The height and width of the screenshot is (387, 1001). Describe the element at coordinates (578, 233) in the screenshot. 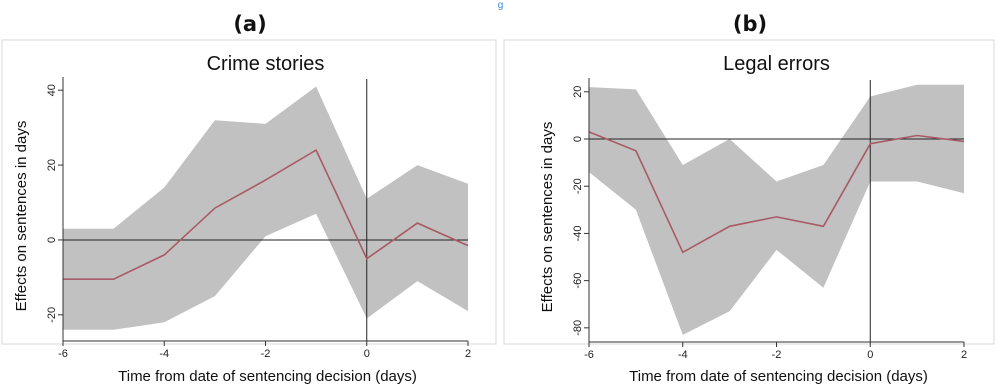

I see `y-tick-label: -40` at that location.